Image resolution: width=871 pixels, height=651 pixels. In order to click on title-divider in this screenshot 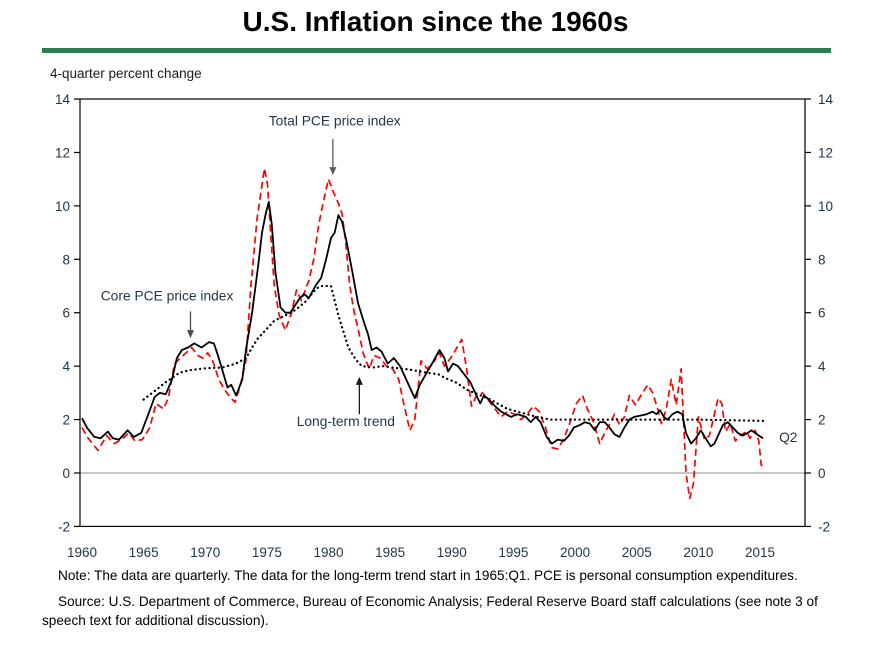, I will do `click(436, 50)`.